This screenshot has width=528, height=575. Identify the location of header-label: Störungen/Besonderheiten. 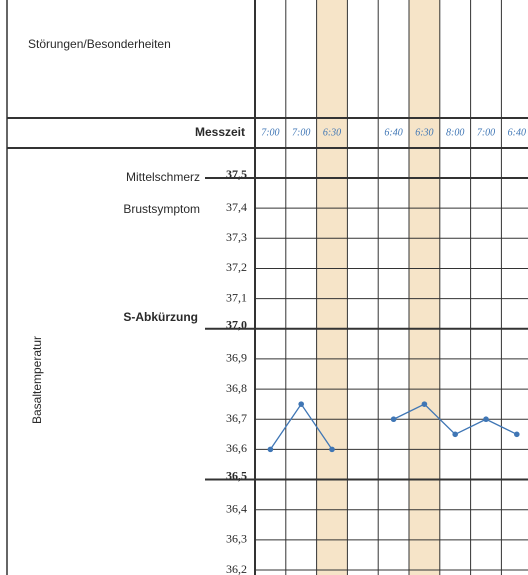
(99, 44).